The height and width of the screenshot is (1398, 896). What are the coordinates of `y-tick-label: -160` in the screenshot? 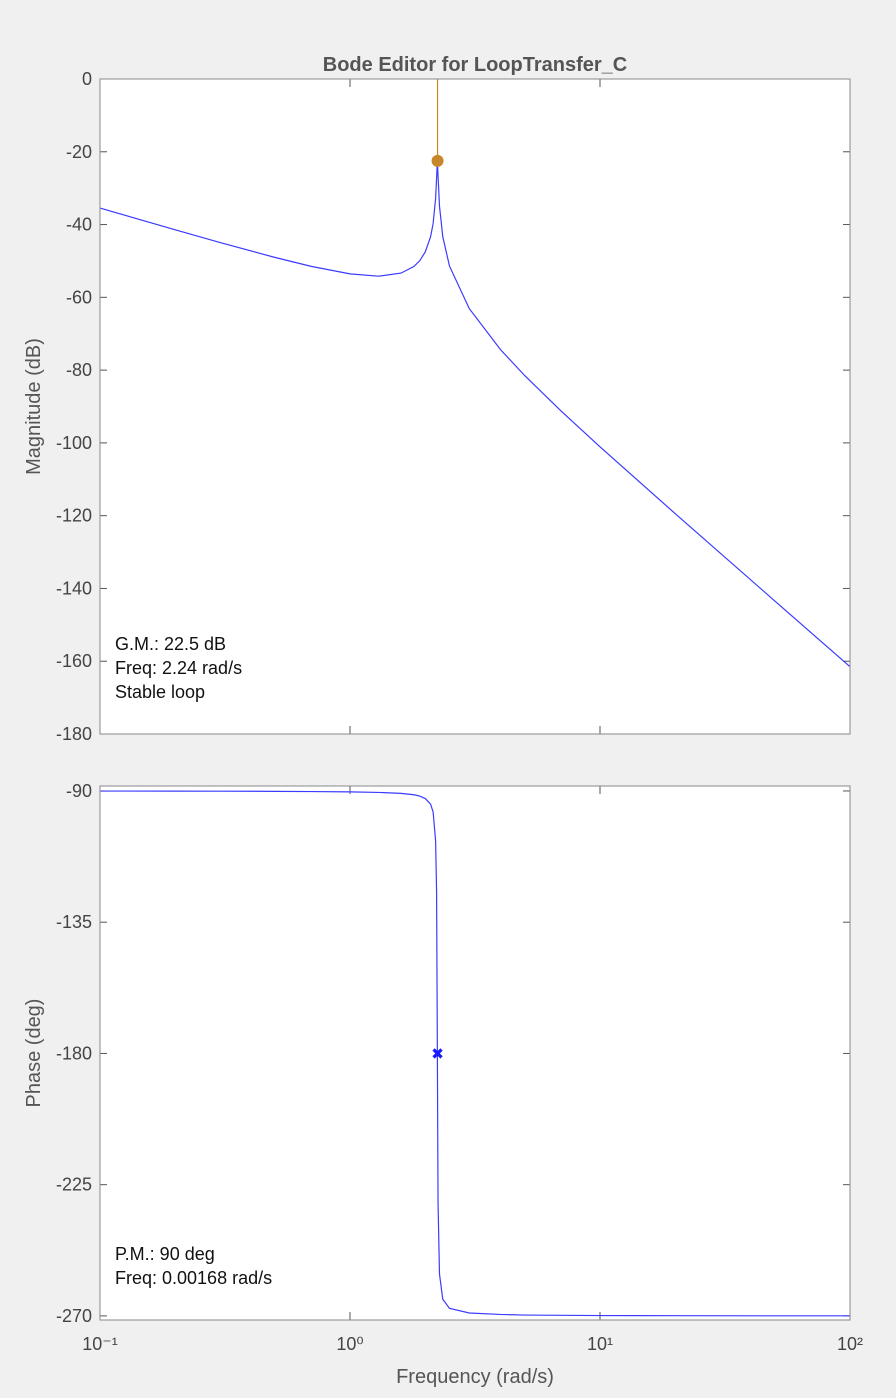 It's located at (74, 661).